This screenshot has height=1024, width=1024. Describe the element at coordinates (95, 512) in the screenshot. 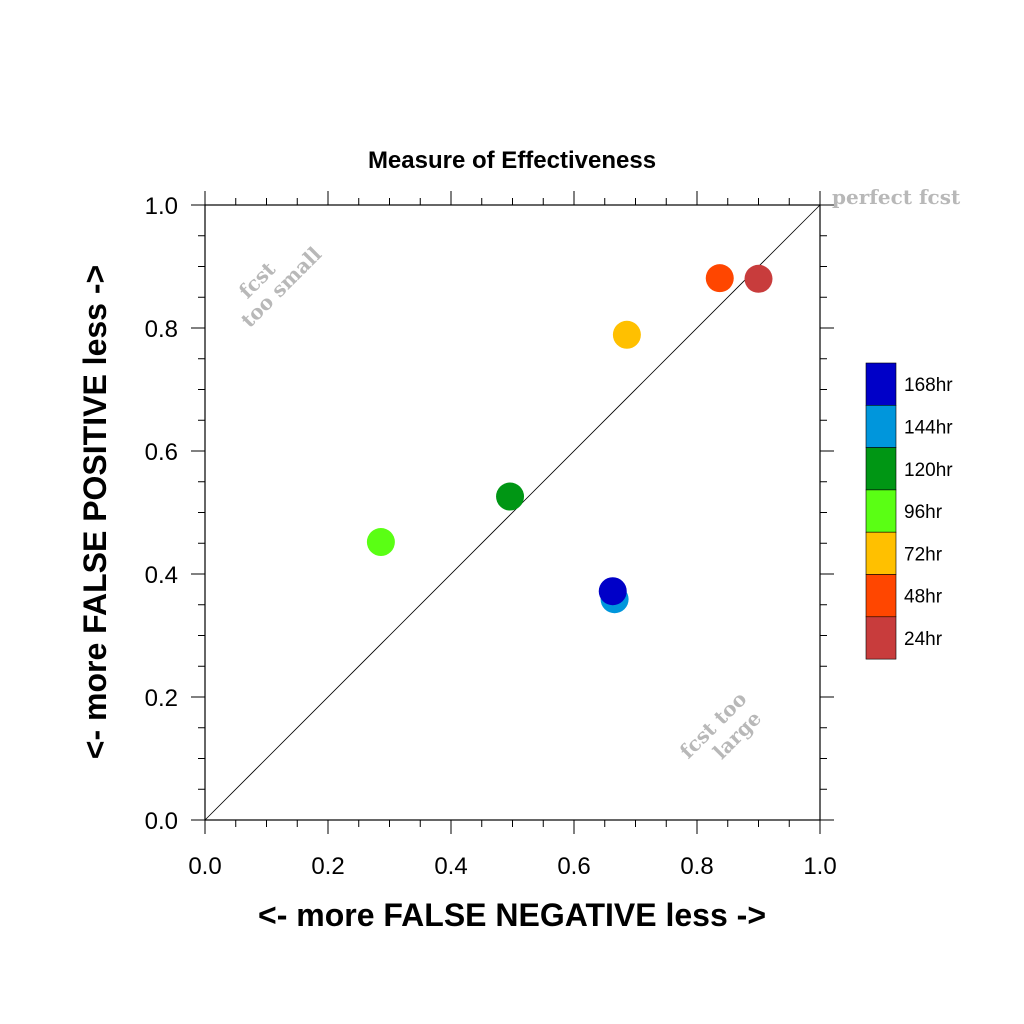

I see `y-axis-label: <- more FALSE POSITIVE less ->` at that location.